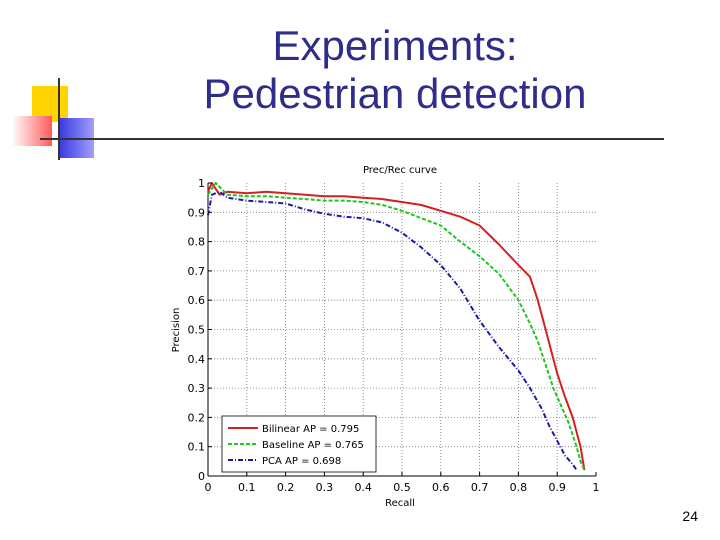  What do you see at coordinates (197, 300) in the screenshot?
I see `y-tick-label: 0.6` at bounding box center [197, 300].